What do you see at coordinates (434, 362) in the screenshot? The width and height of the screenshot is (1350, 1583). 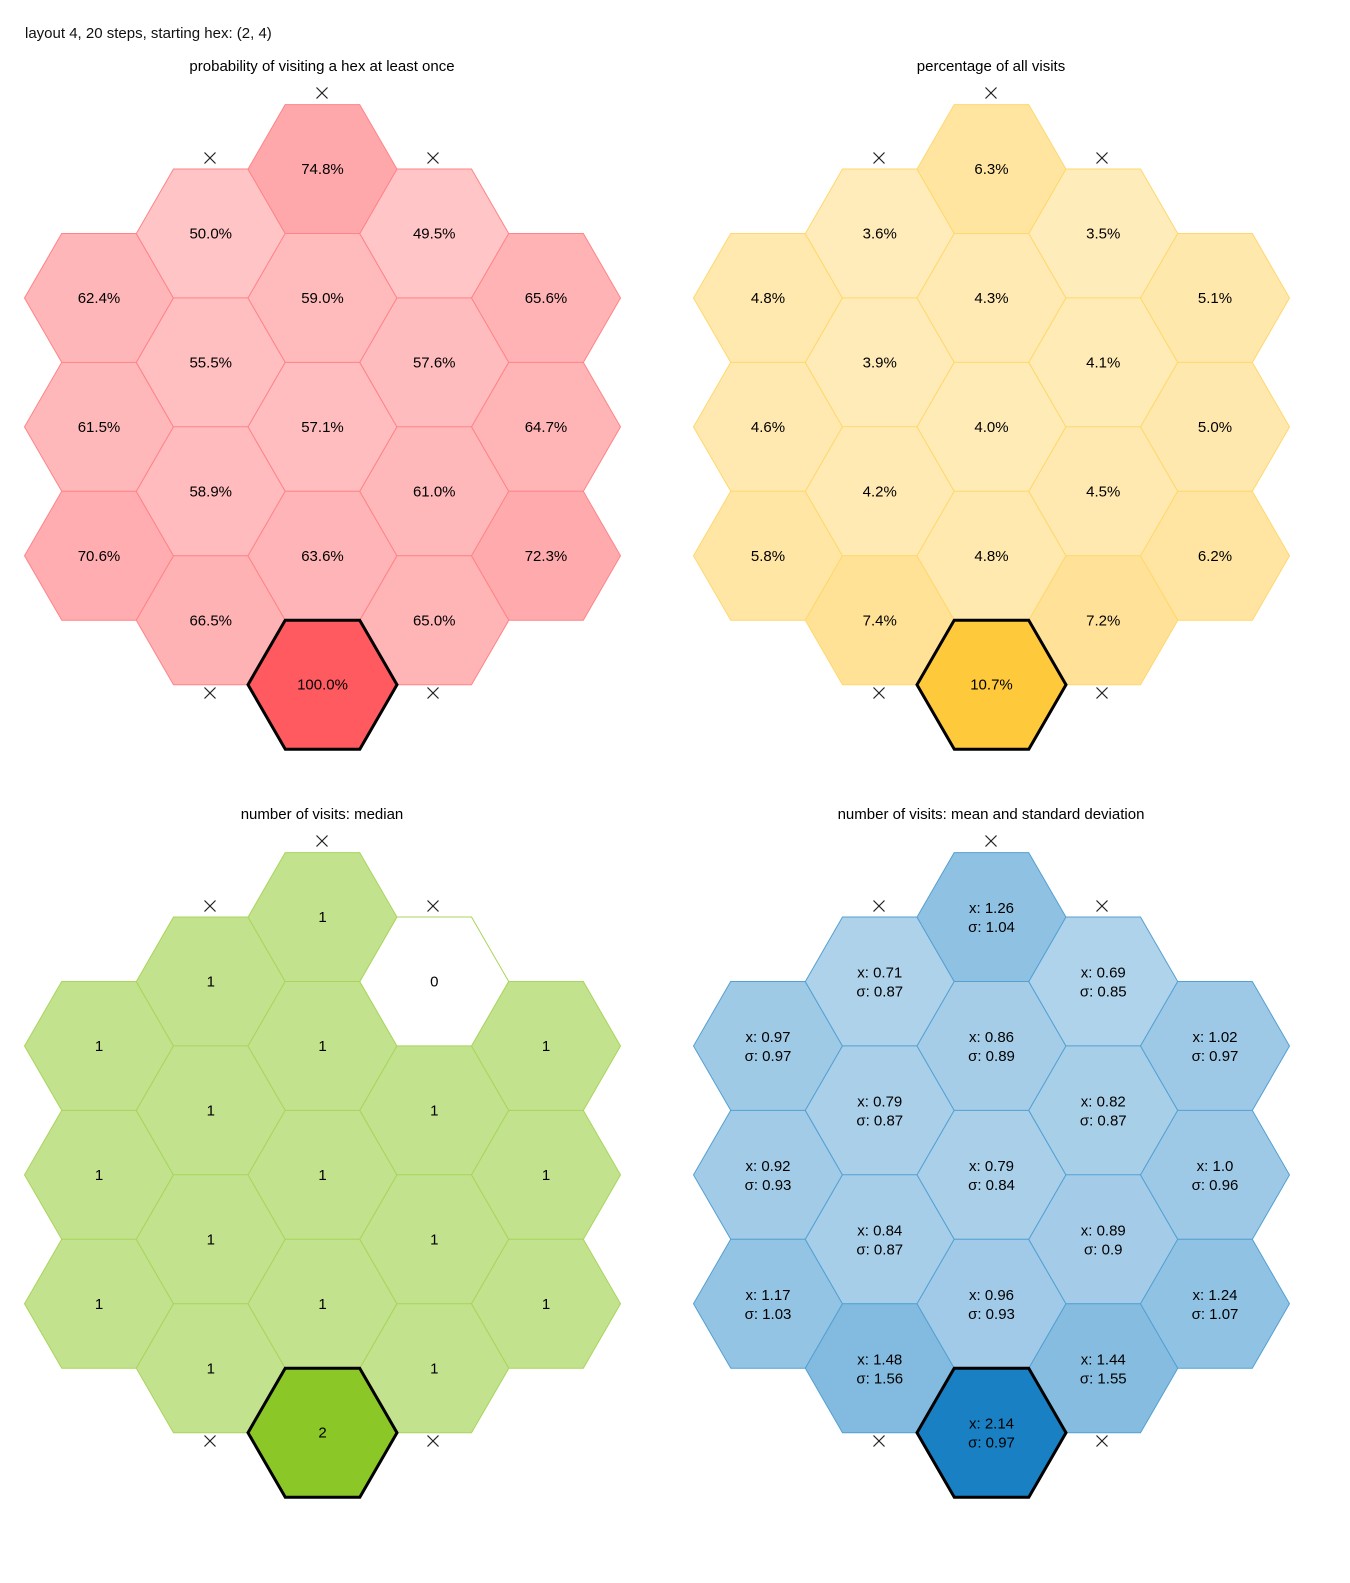 I see `hex-value-label: 57.6%` at bounding box center [434, 362].